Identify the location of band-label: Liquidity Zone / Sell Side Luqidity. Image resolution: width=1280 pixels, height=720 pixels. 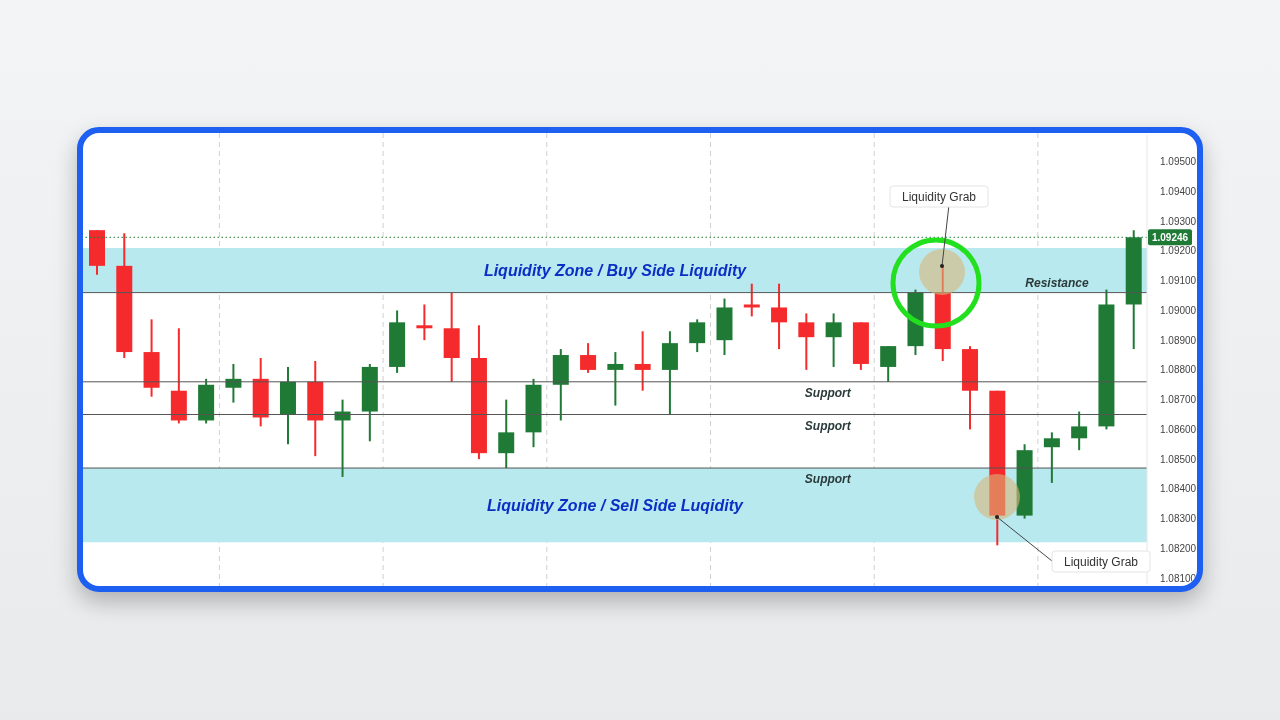
(615, 506).